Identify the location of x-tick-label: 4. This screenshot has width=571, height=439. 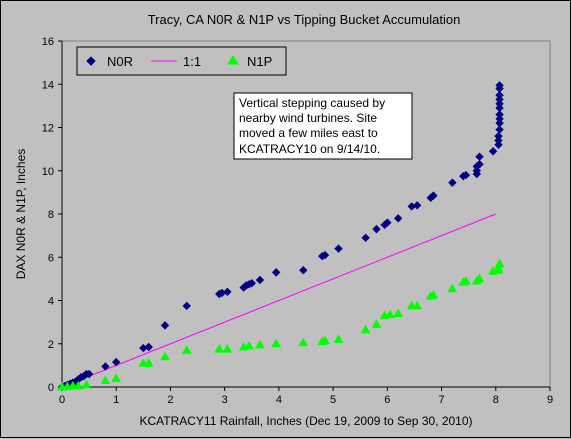
(279, 400).